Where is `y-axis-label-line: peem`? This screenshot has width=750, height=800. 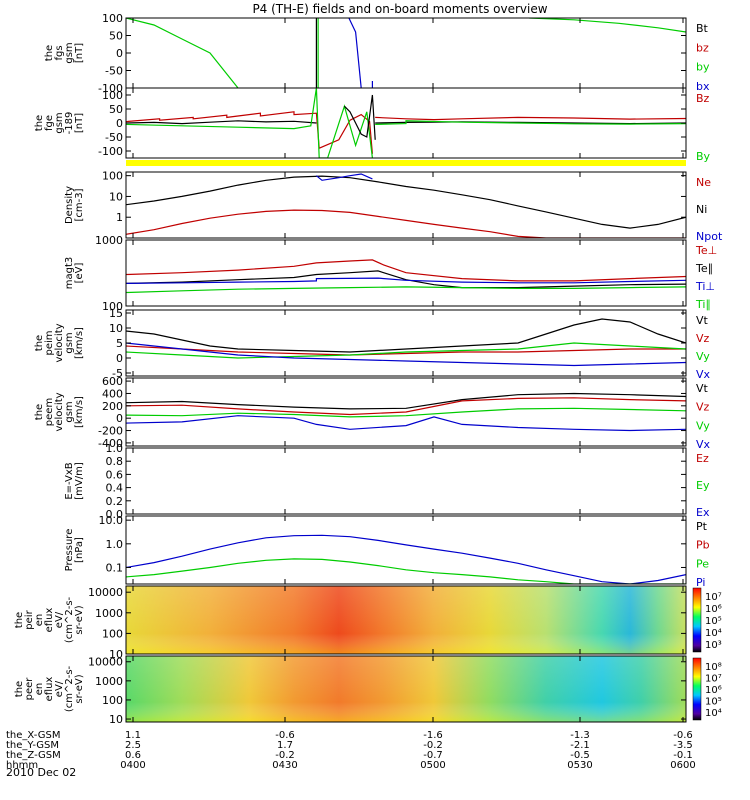 y-axis-label-line: peem is located at coordinates (49, 412).